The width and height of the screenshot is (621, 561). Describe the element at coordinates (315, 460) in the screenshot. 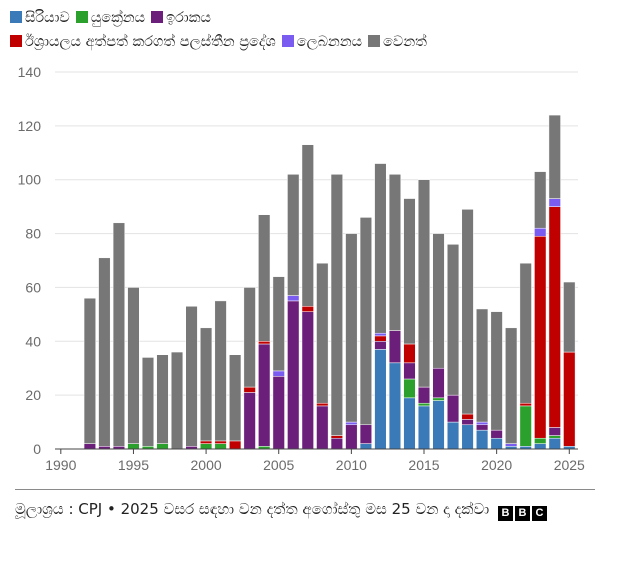

I see `x-axis: 1990 1995 2000 2005 2010 2015 2020 2025` at that location.